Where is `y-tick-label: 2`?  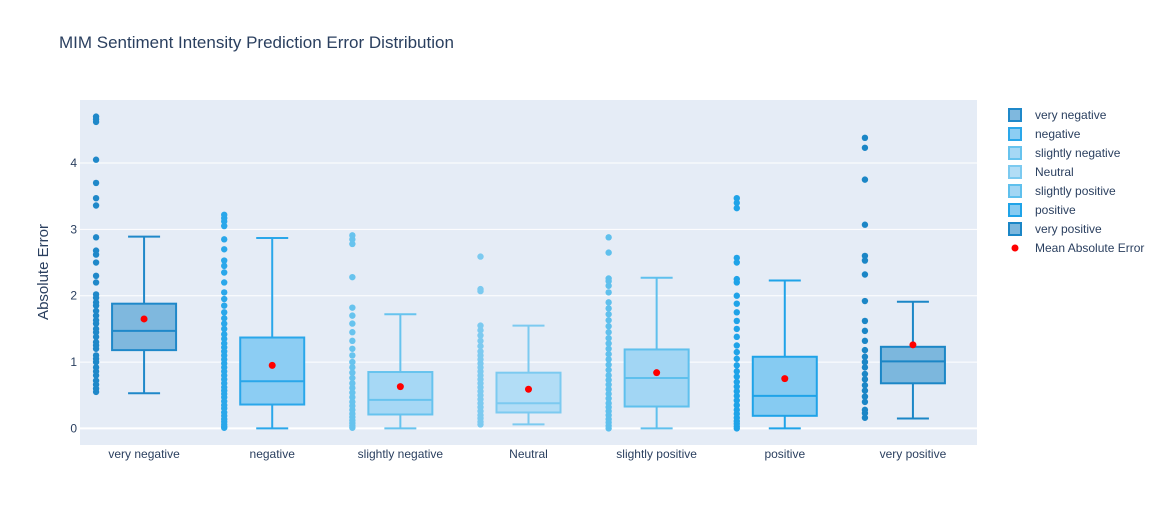 y-tick-label: 2 is located at coordinates (73, 296).